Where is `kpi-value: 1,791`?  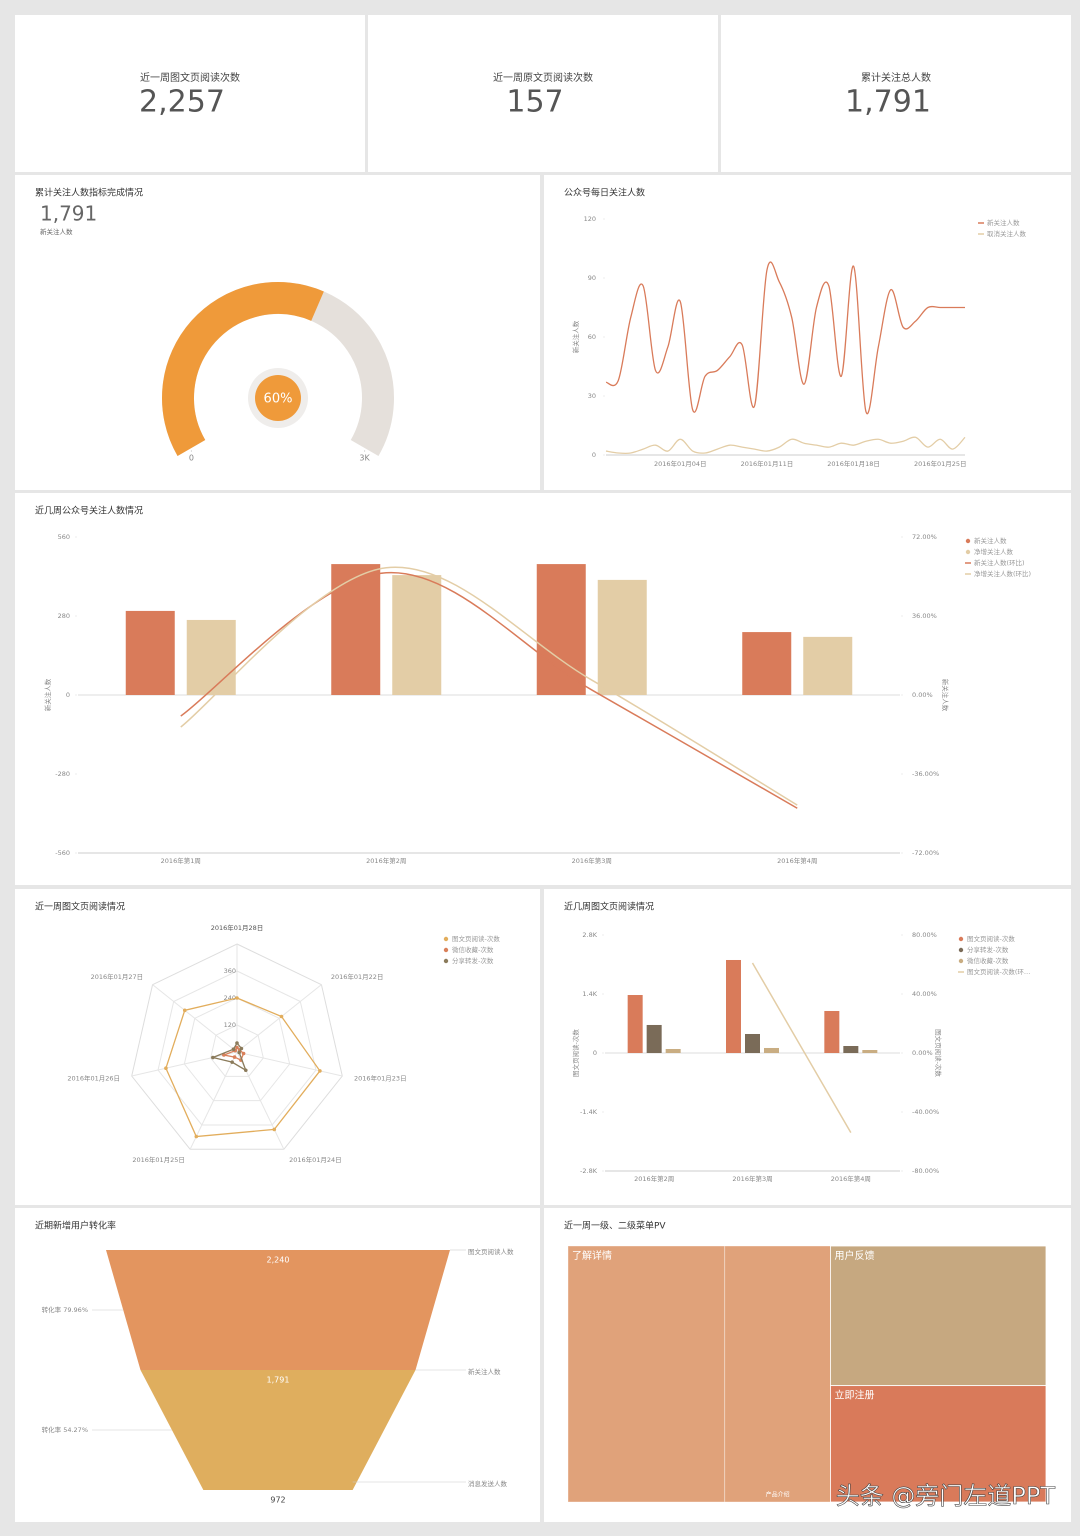 kpi-value: 1,791 is located at coordinates (888, 102).